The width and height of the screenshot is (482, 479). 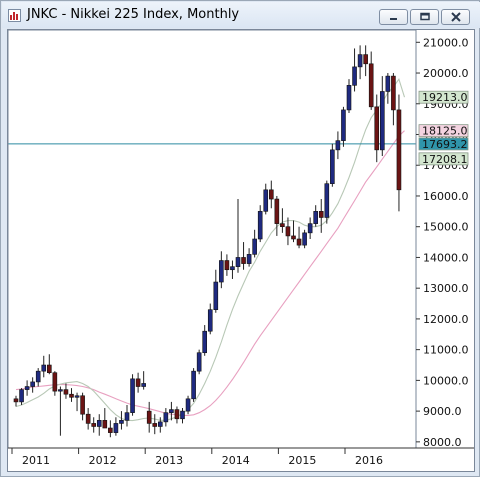 I want to click on y-tick-label: 10000.0, so click(x=446, y=380).